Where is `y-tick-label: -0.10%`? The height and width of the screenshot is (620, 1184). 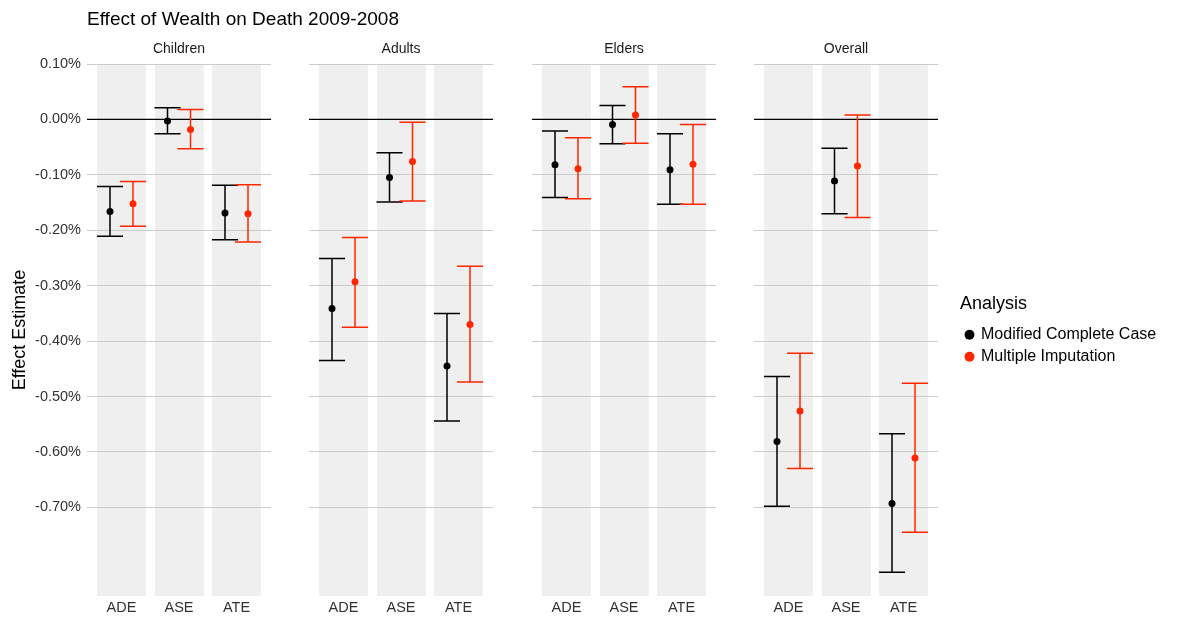
y-tick-label: -0.10% is located at coordinates (58, 173).